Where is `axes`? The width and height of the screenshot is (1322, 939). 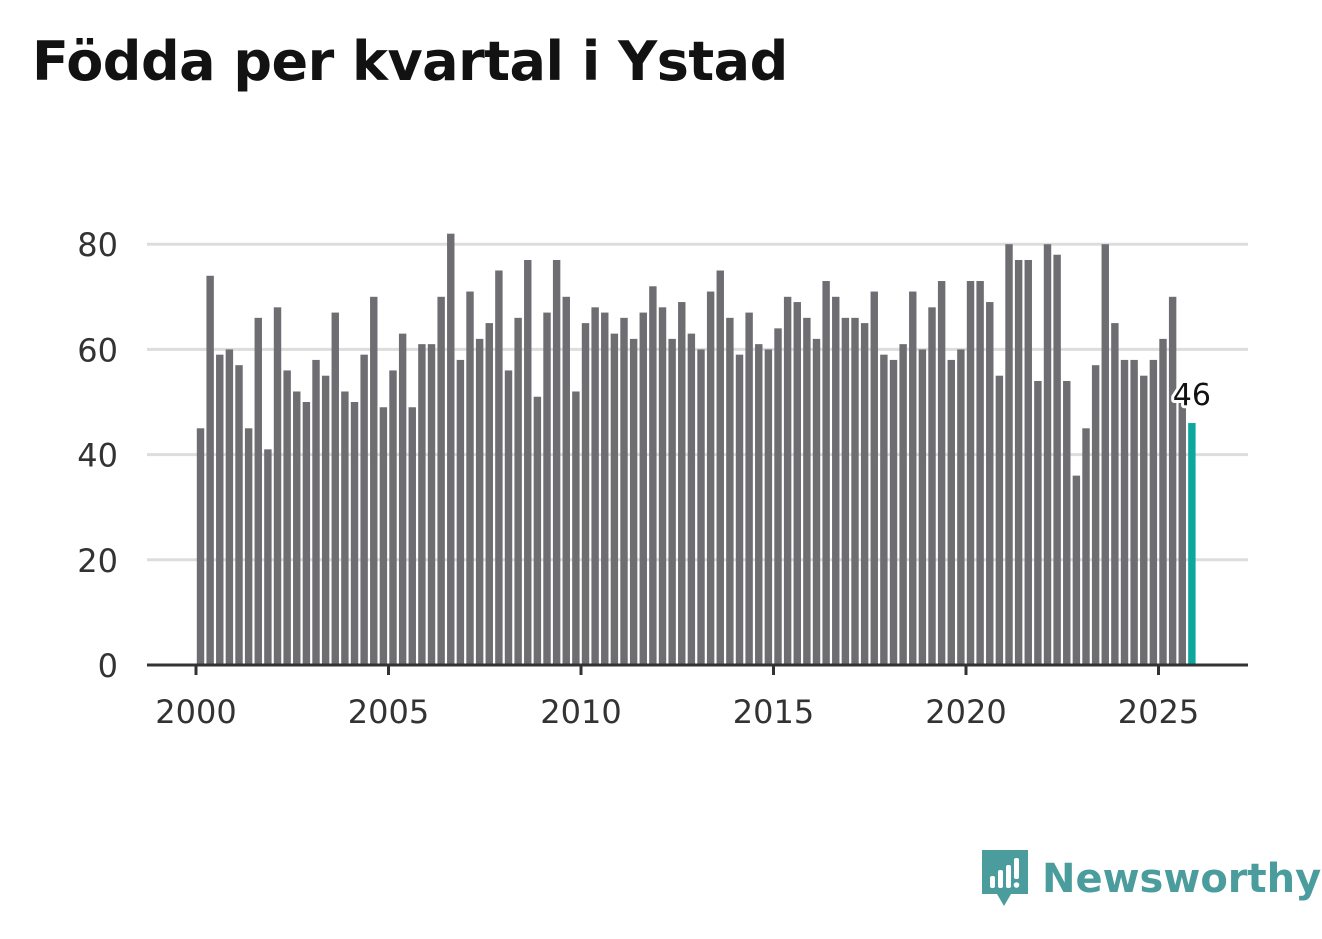 axes is located at coordinates (697, 669).